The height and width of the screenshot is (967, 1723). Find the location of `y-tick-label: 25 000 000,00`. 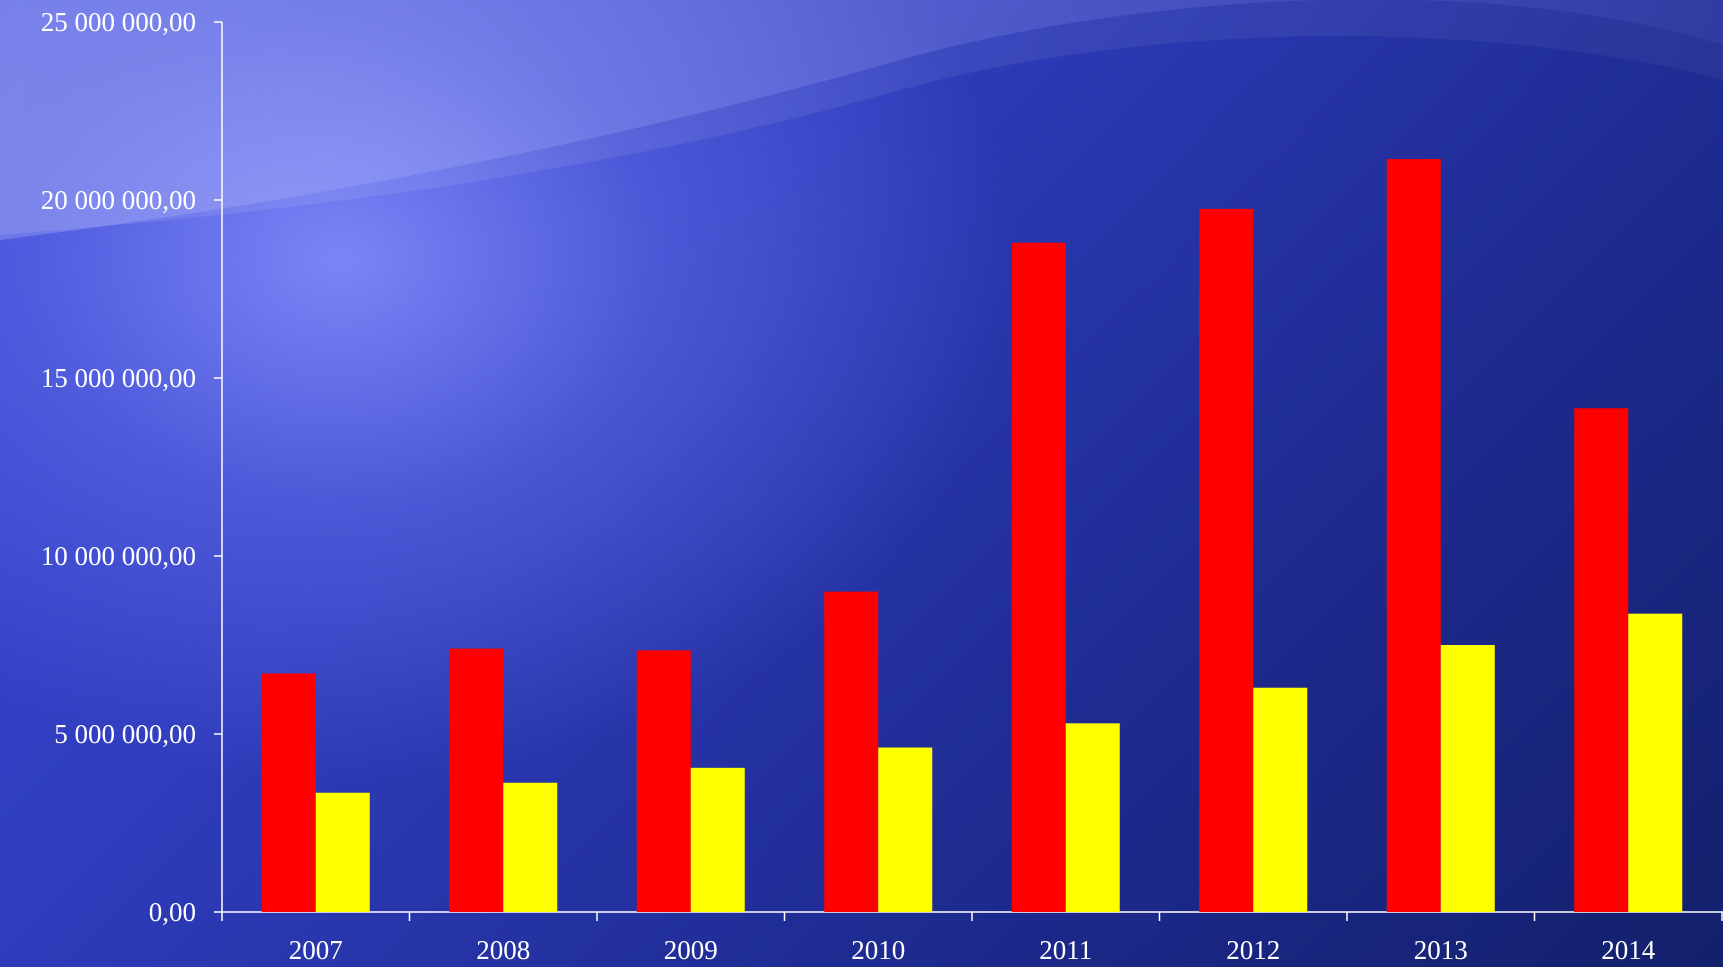

y-tick-label: 25 000 000,00 is located at coordinates (118, 22).